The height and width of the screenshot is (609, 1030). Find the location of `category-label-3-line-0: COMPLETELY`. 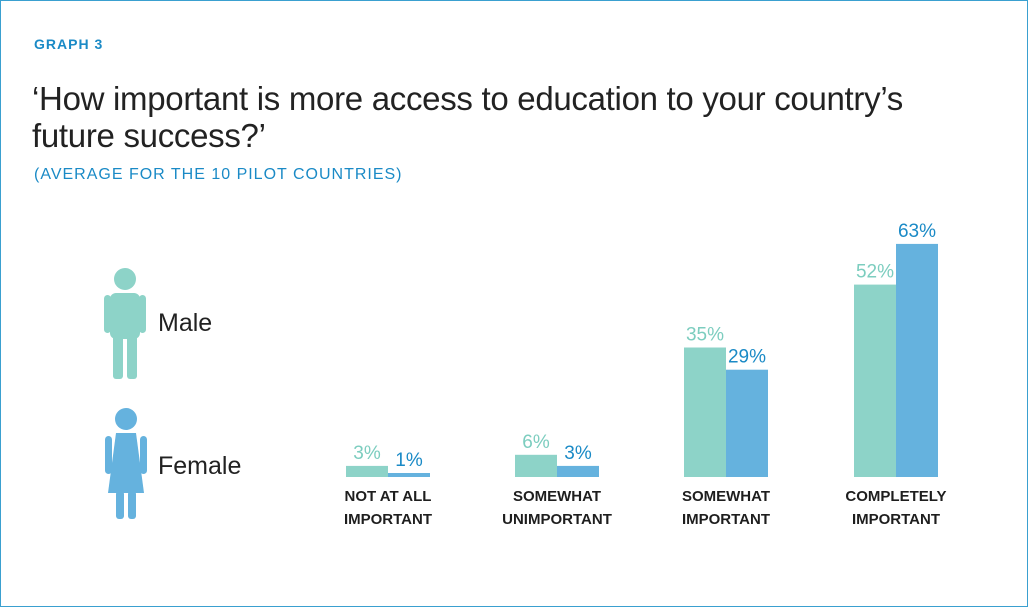

category-label-3-line-0: COMPLETELY is located at coordinates (895, 496).